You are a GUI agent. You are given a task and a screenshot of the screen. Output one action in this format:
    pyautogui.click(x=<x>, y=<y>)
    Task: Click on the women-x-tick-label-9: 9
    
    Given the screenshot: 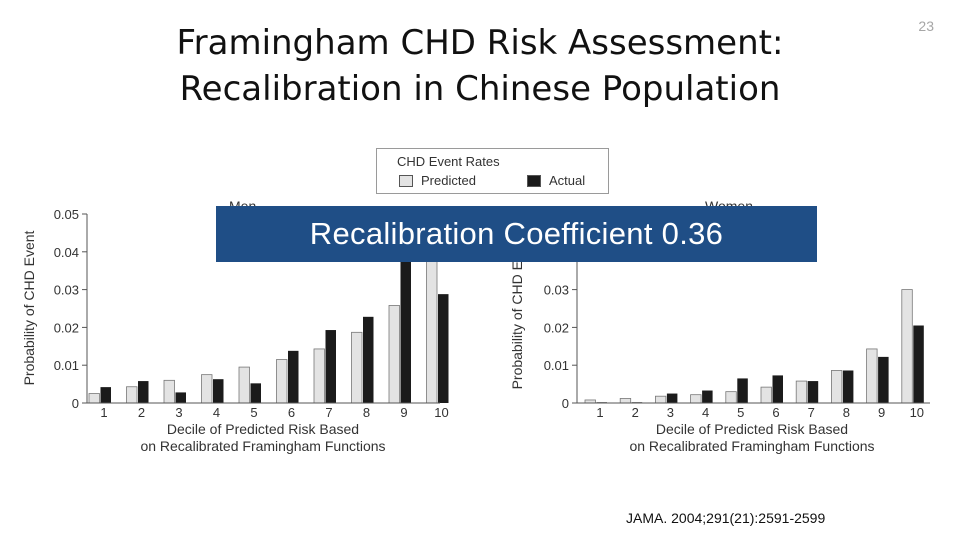 What is the action you would take?
    pyautogui.click(x=881, y=412)
    